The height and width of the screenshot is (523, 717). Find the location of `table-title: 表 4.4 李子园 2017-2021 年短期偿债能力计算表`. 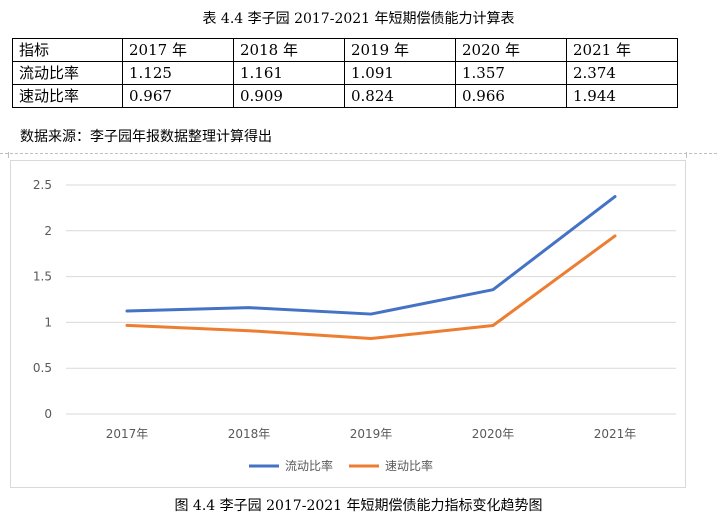

table-title: 表 4.4 李子园 2017-2021 年短期偿债能力计算表 is located at coordinates (358, 19).